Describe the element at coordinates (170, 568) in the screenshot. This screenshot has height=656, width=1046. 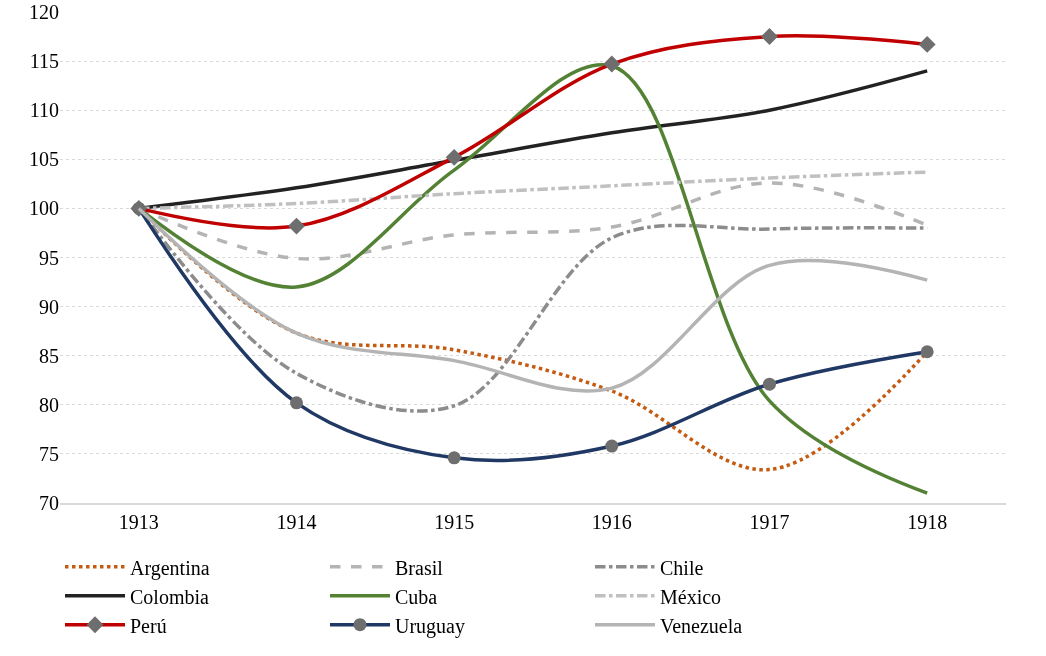
I see `legend-label: Argentina` at that location.